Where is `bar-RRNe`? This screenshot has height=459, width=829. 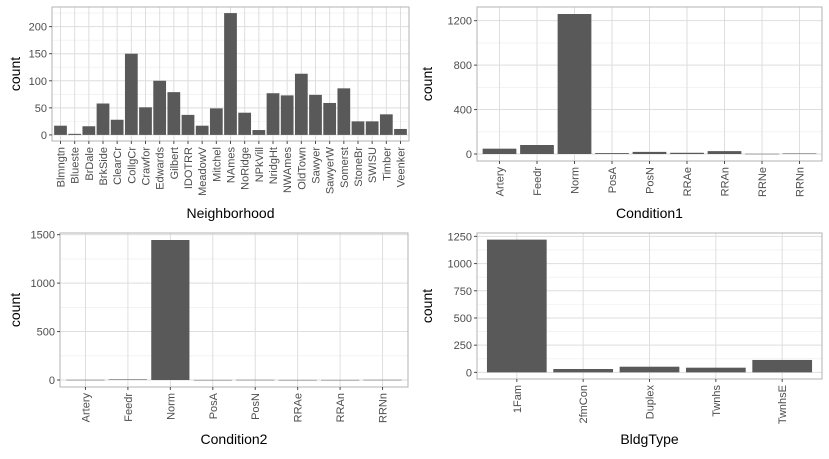 bar-RRNe is located at coordinates (762, 154).